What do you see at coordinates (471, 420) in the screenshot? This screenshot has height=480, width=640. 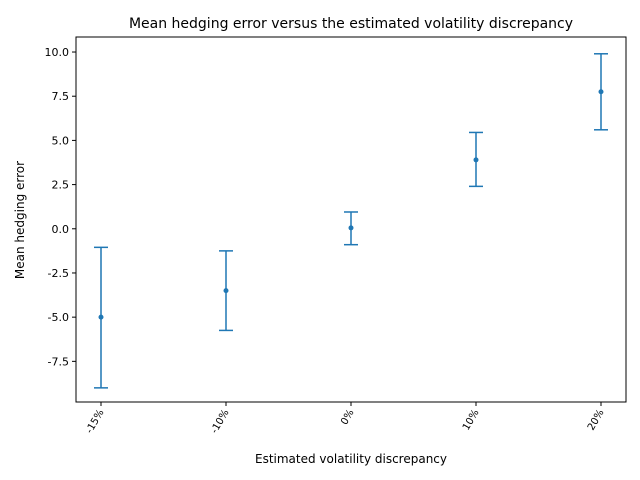 I see `x-tick-label: 10%` at bounding box center [471, 420].